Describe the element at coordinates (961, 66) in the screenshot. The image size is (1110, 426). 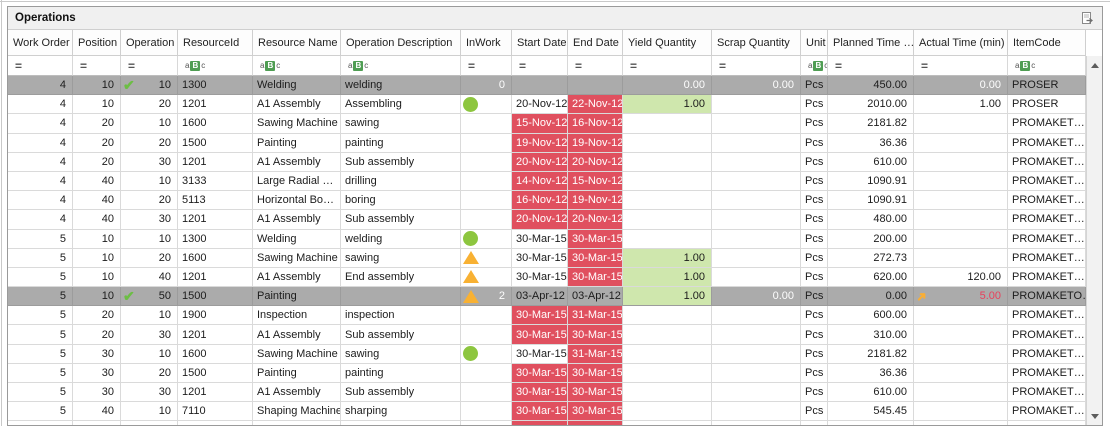
I see `filter-cell-at: =` at that location.